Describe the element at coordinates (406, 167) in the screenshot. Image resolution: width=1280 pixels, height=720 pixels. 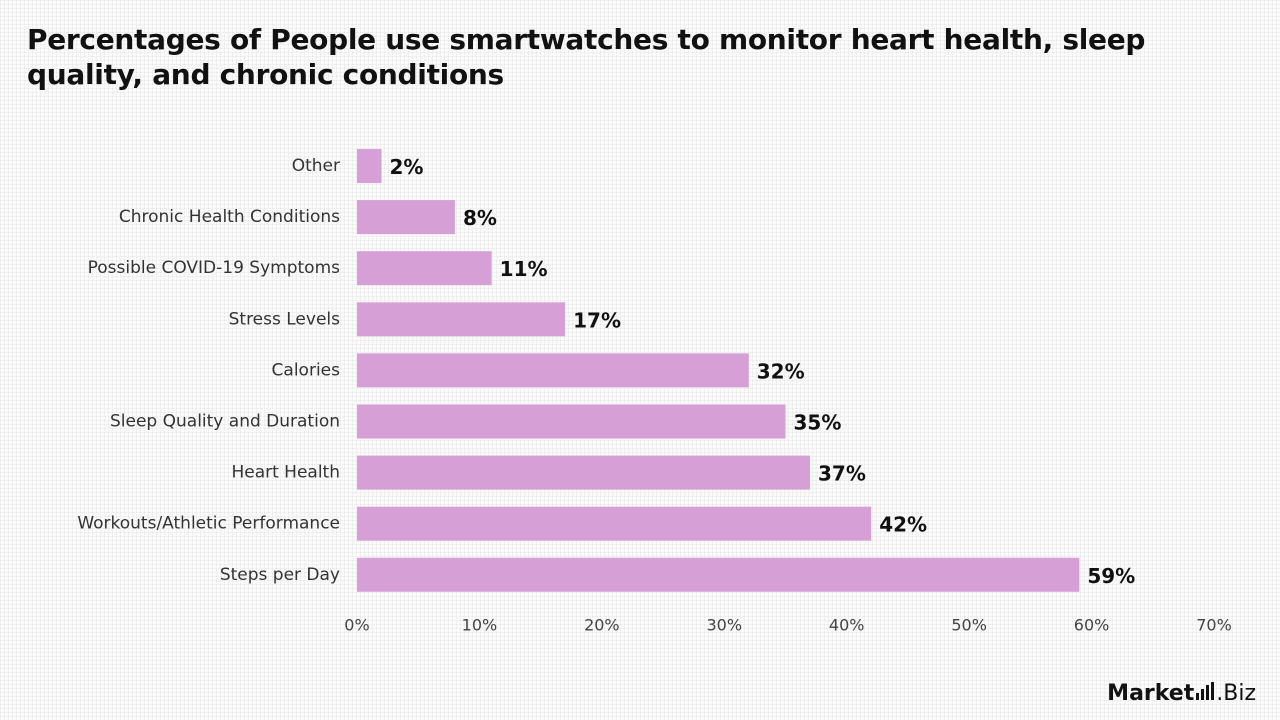
I see `value-label: 2%` at that location.